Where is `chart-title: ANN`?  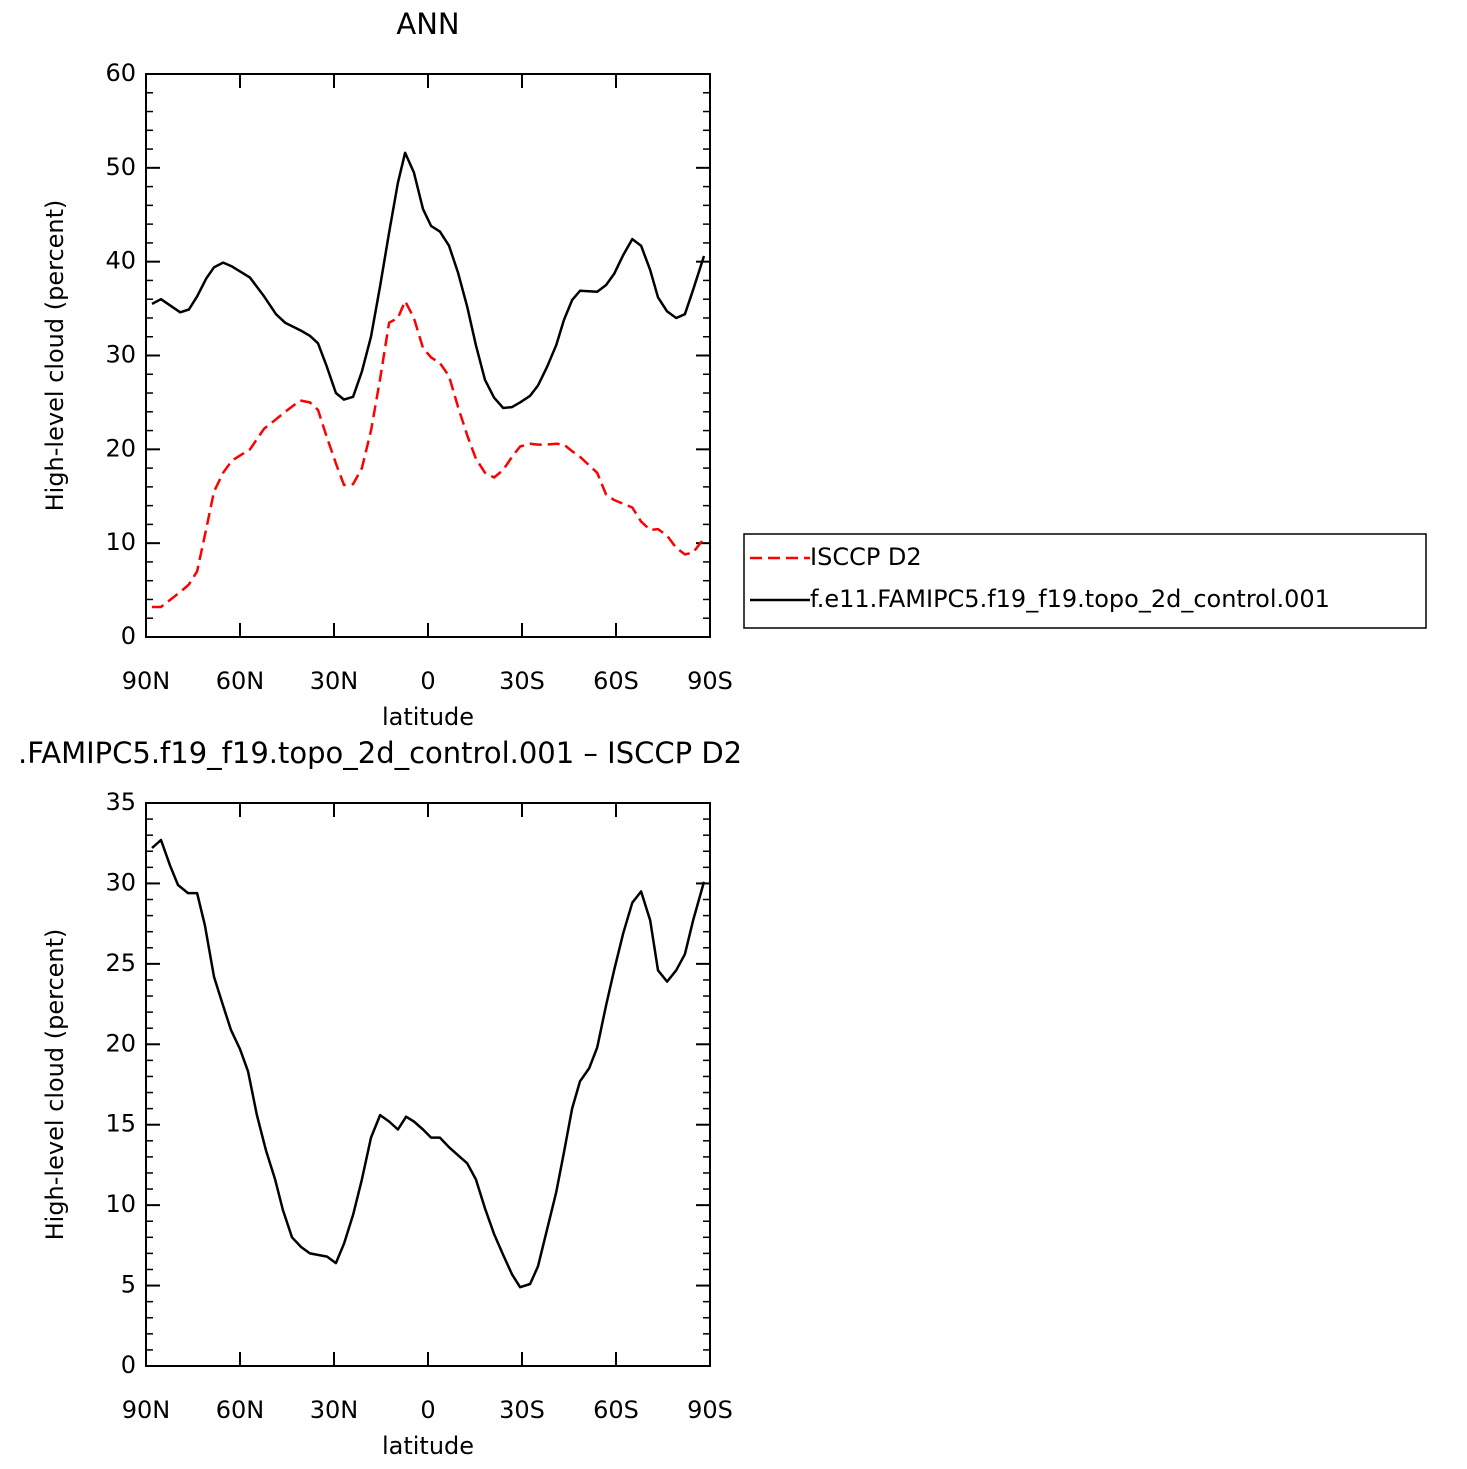
chart-title: ANN is located at coordinates (427, 24).